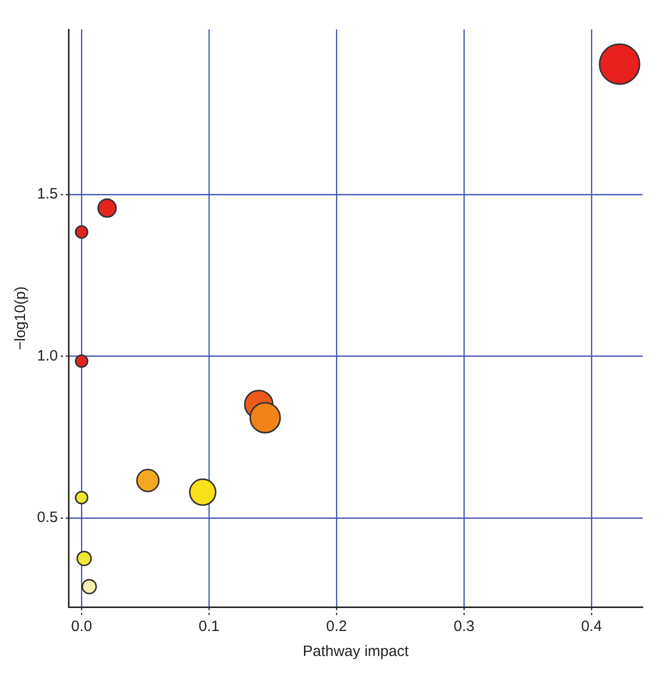 The width and height of the screenshot is (672, 673). Describe the element at coordinates (47, 517) in the screenshot. I see `y-tick-label: 0.5` at that location.